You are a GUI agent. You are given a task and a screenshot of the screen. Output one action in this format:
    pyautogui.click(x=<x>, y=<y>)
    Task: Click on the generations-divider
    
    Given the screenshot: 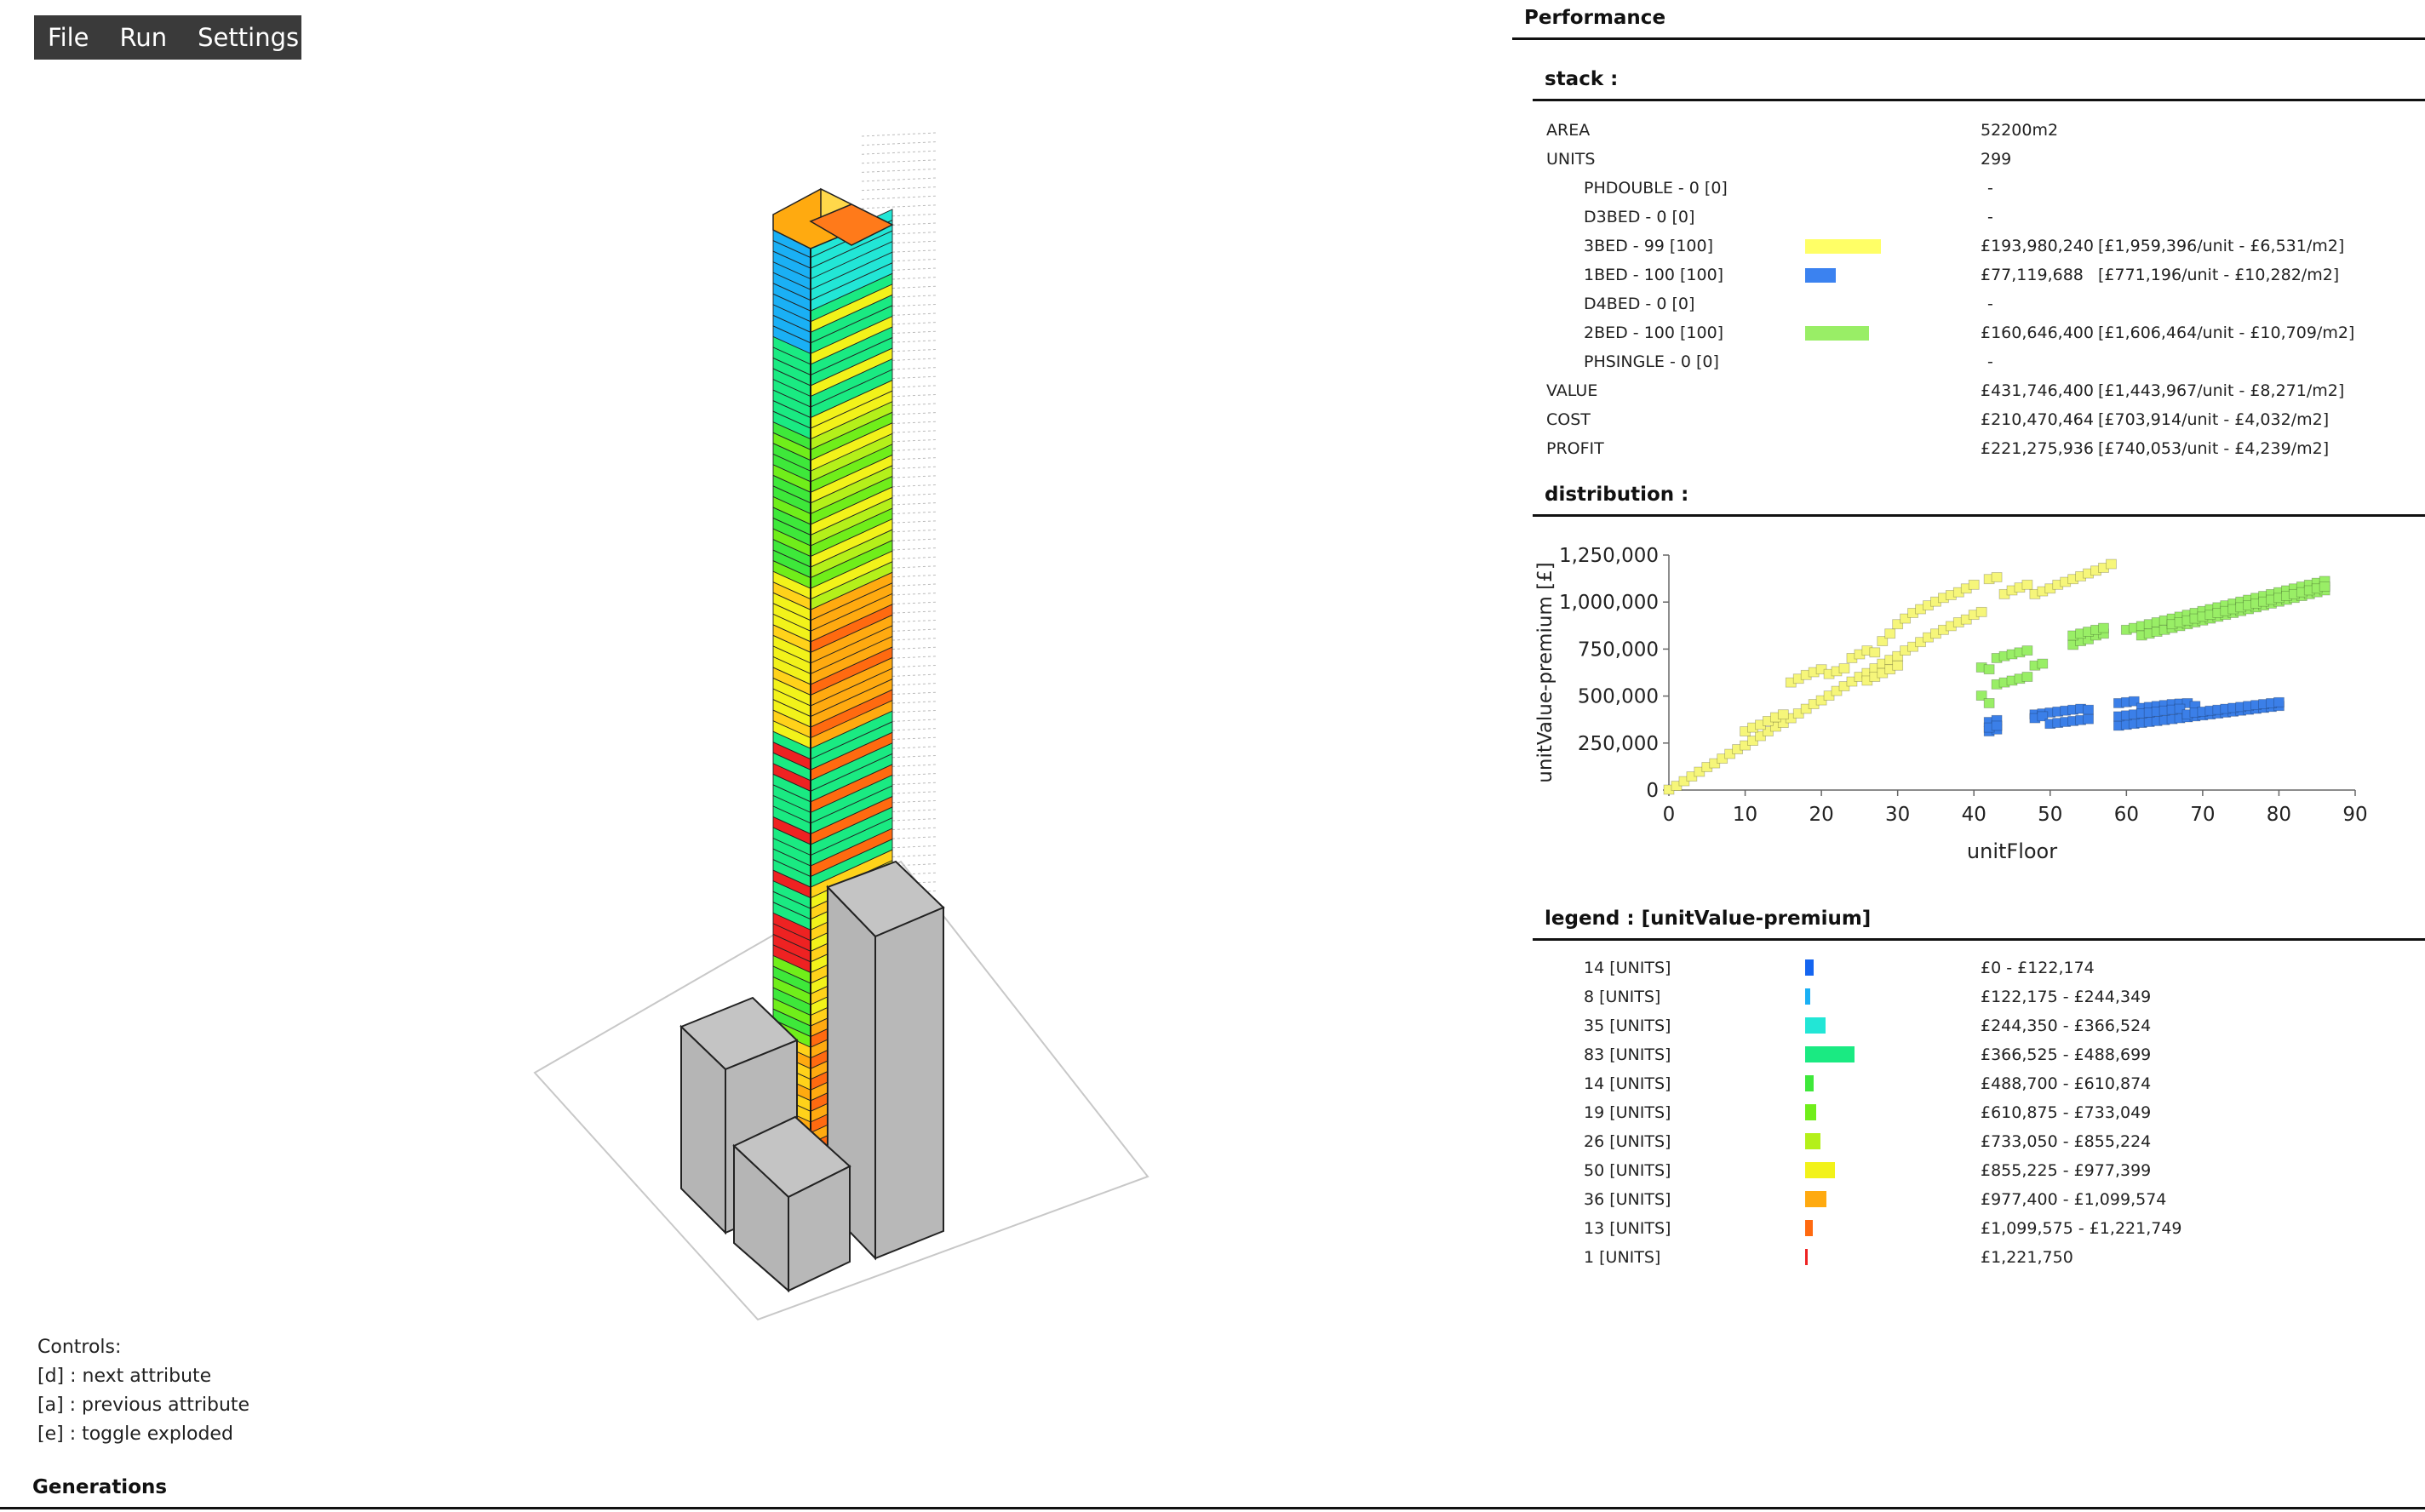 What is the action you would take?
    pyautogui.click(x=1212, y=1508)
    